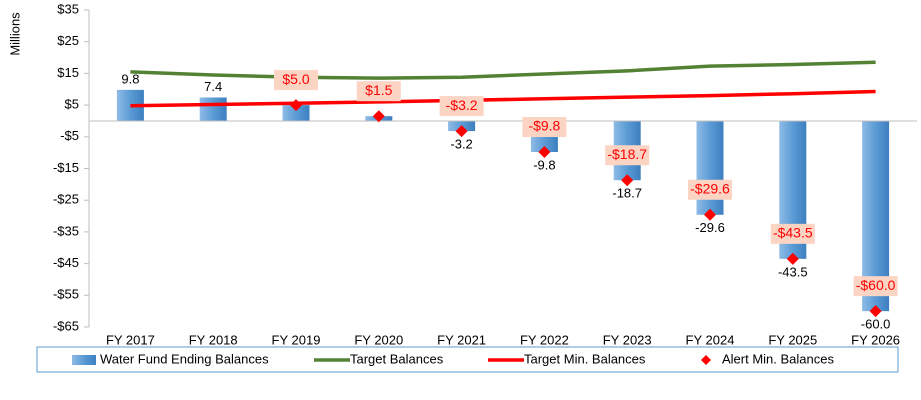  I want to click on alert-label: $1.5, so click(378, 91).